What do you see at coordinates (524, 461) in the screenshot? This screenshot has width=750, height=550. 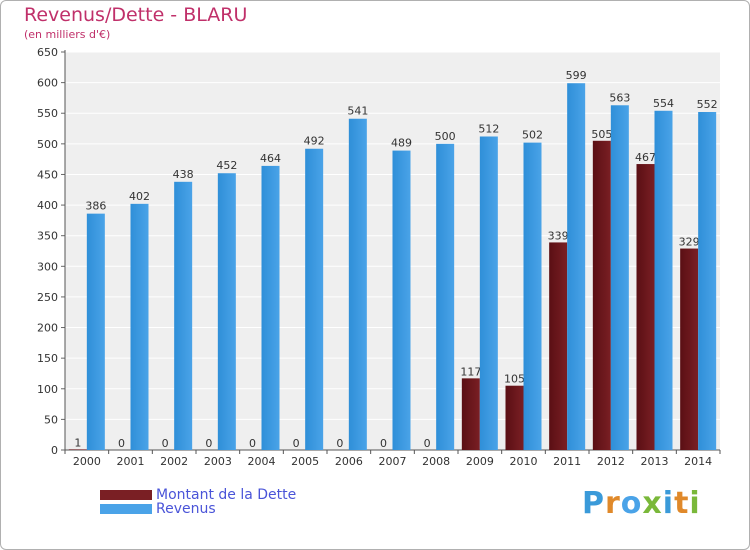 I see `x-tick-label: 2010` at bounding box center [524, 461].